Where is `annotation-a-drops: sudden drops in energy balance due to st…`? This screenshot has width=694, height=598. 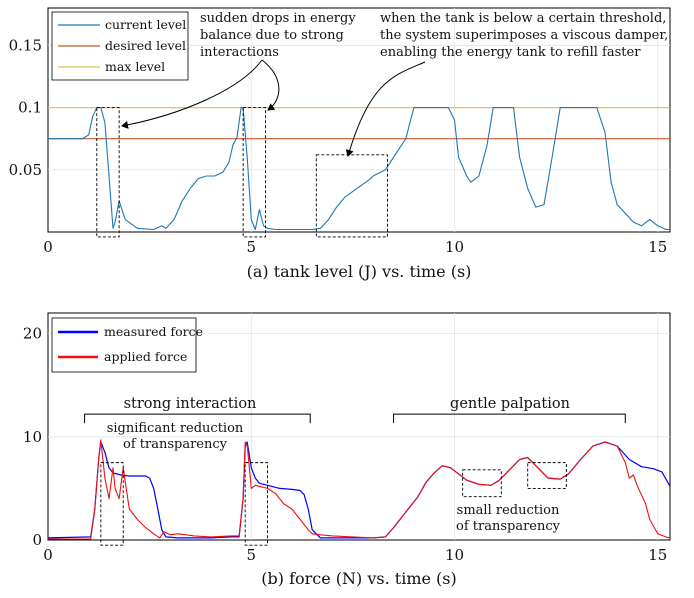
annotation-a-drops: sudden drops in energy balance due to st… is located at coordinates (280, 35).